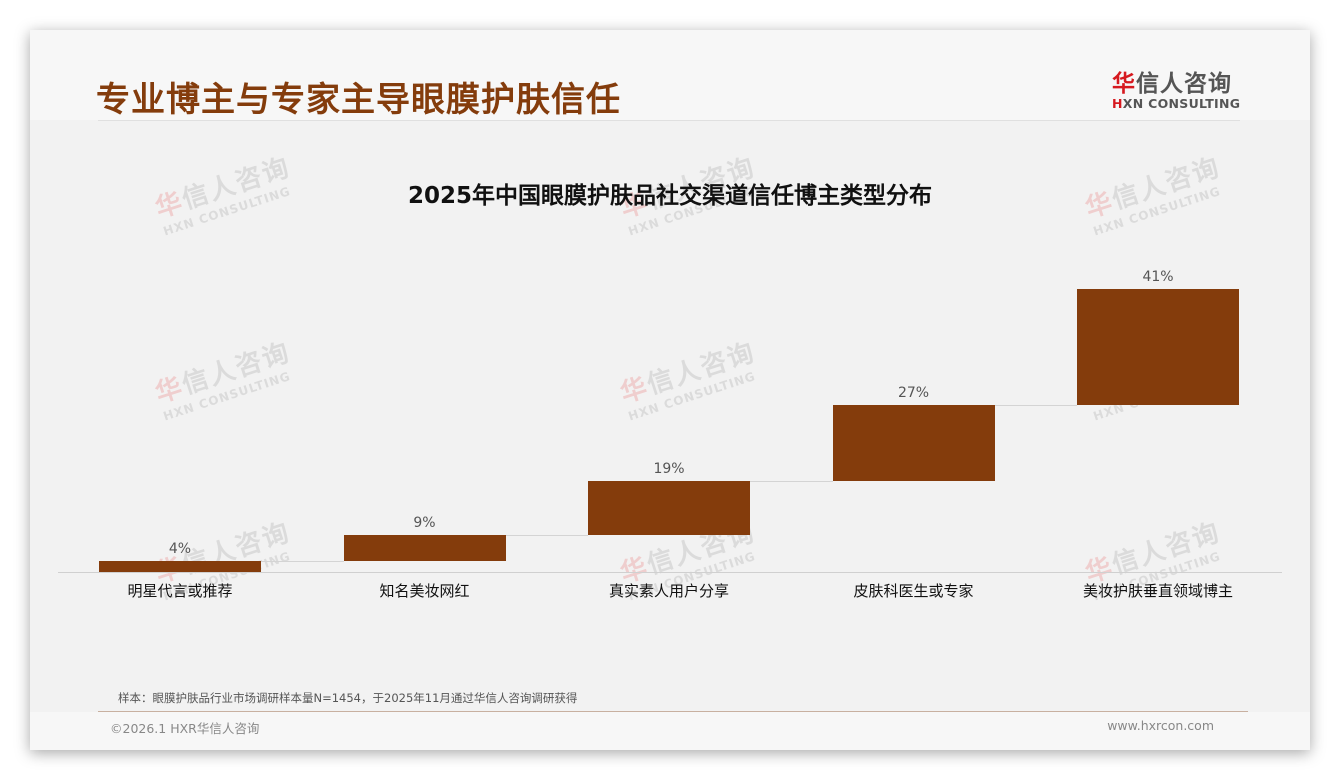 The height and width of the screenshot is (780, 1340). Describe the element at coordinates (668, 591) in the screenshot. I see `category-label: 真实素人用户分享` at that location.